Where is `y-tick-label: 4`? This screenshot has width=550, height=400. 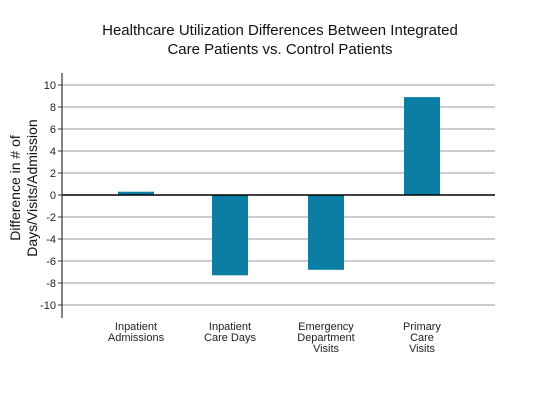 y-tick-label: 4 is located at coordinates (53, 152).